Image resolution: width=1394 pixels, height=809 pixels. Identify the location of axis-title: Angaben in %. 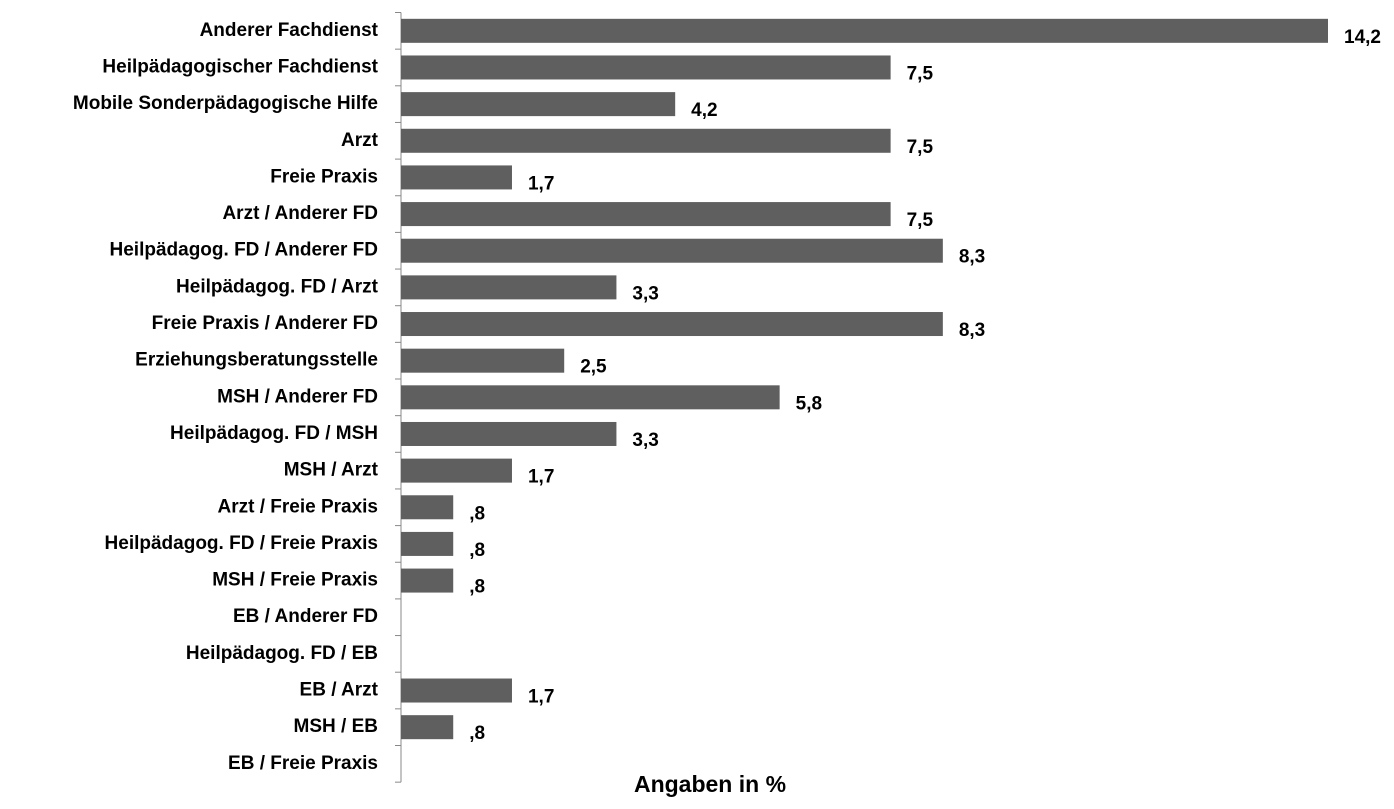
(710, 784).